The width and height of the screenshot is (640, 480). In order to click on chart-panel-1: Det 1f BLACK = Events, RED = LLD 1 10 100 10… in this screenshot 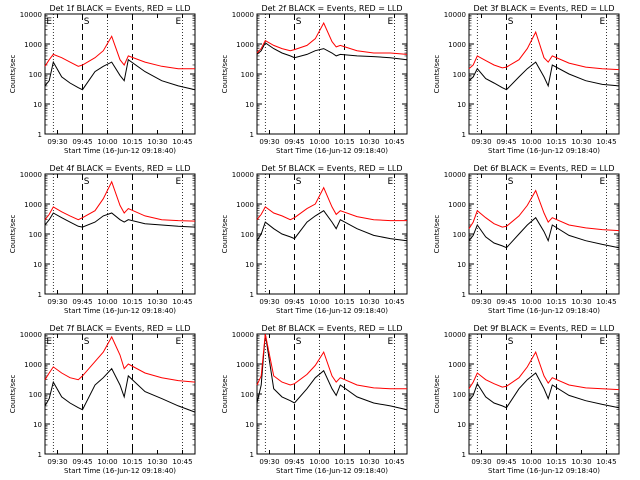, I will do `click(102, 79)`.